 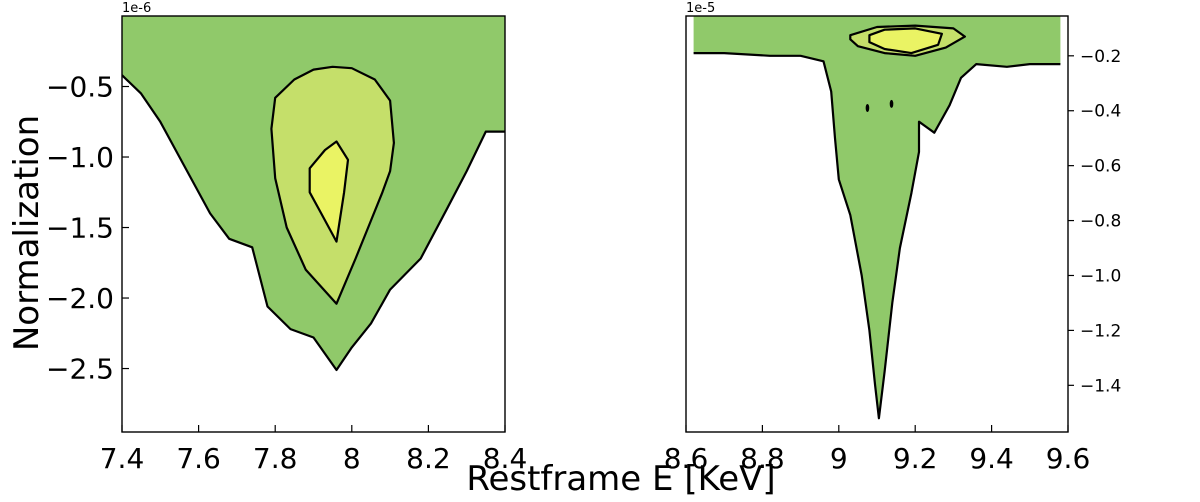 What do you see at coordinates (1100, 167) in the screenshot?
I see `y-tick-label: −0.6` at bounding box center [1100, 167].